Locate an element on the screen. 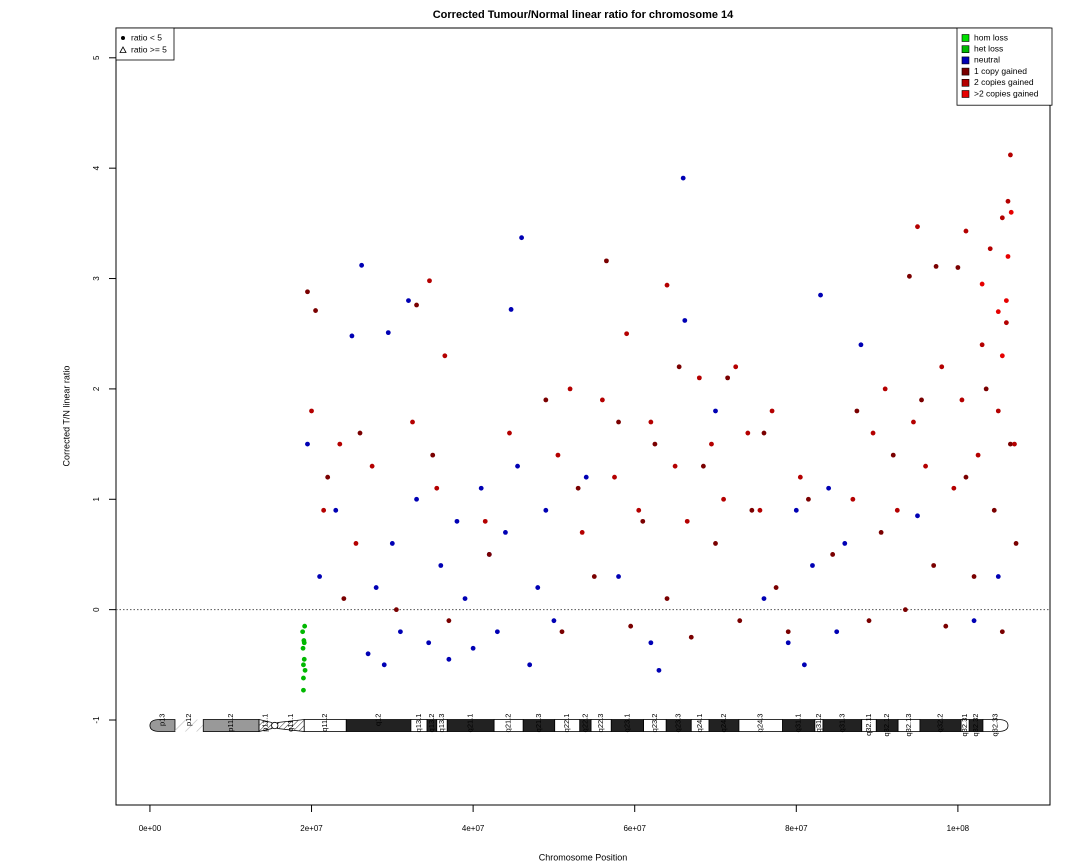  ideogram-band-label: q32.33 is located at coordinates (994, 725).